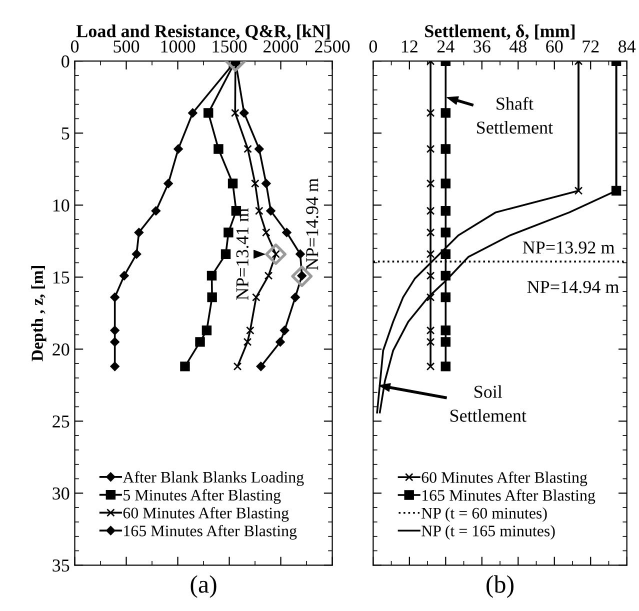 The height and width of the screenshot is (611, 639). Describe the element at coordinates (229, 46) in the screenshot. I see `x-tick-label: 1500` at that location.